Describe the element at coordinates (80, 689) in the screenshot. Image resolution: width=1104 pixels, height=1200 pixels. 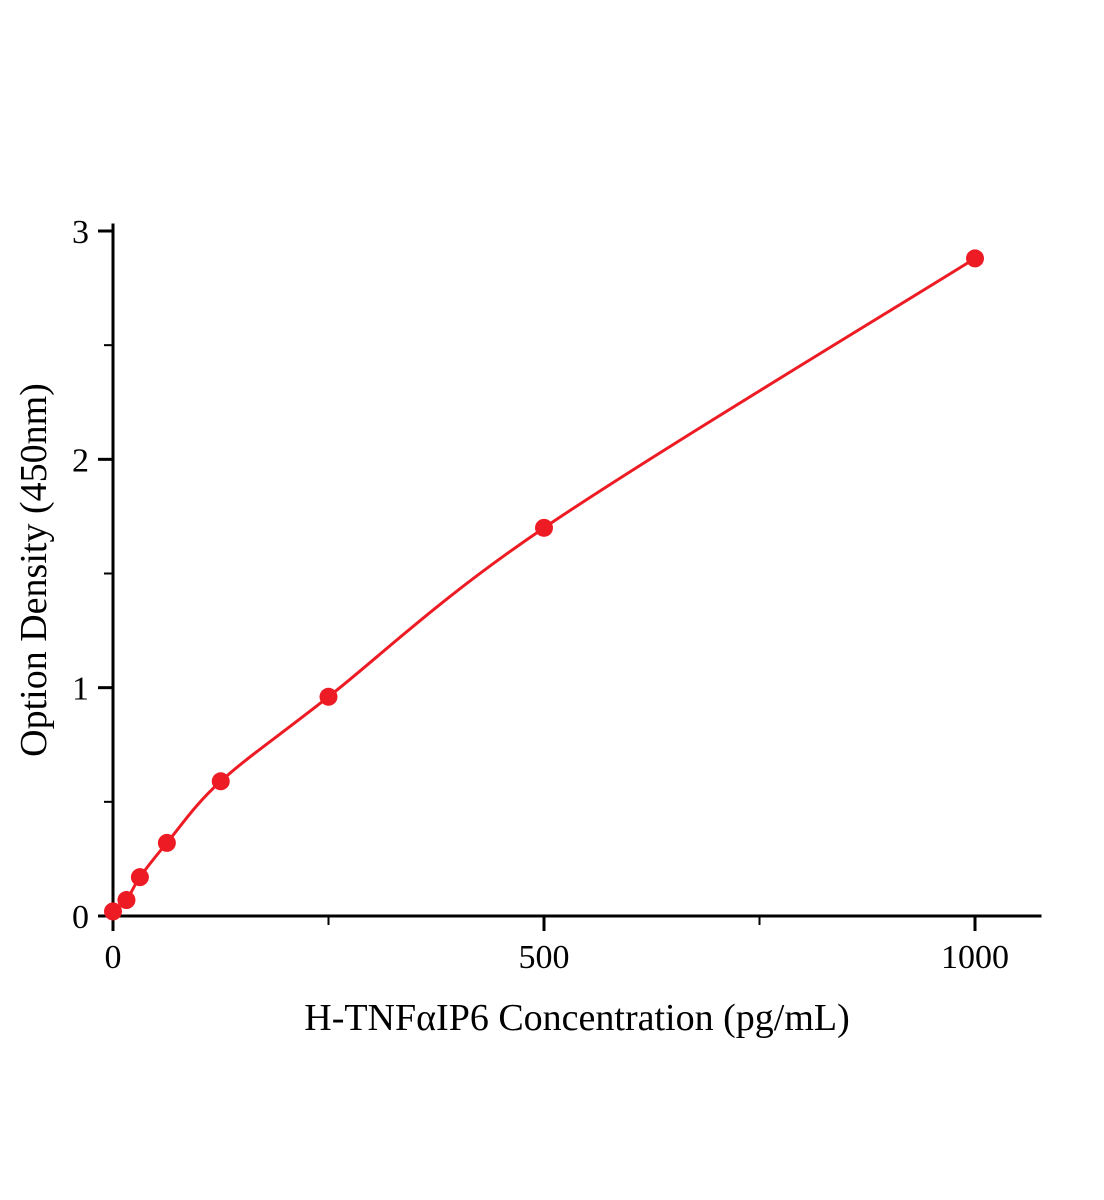
I see `y-tick-label: 1` at that location.